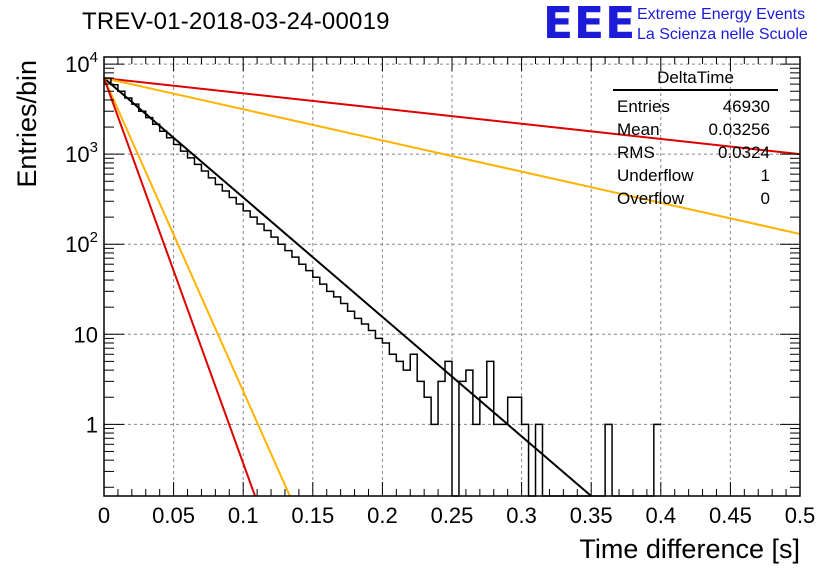 This screenshot has height=572, width=836. Describe the element at coordinates (722, 34) in the screenshot. I see `logo-line-2: La Scienza nelle Scuole` at that location.